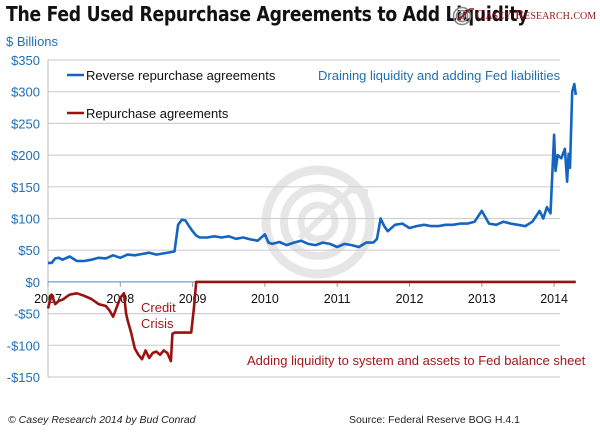  What do you see at coordinates (25, 123) in the screenshot?
I see `y-tick-label: $250` at bounding box center [25, 123].